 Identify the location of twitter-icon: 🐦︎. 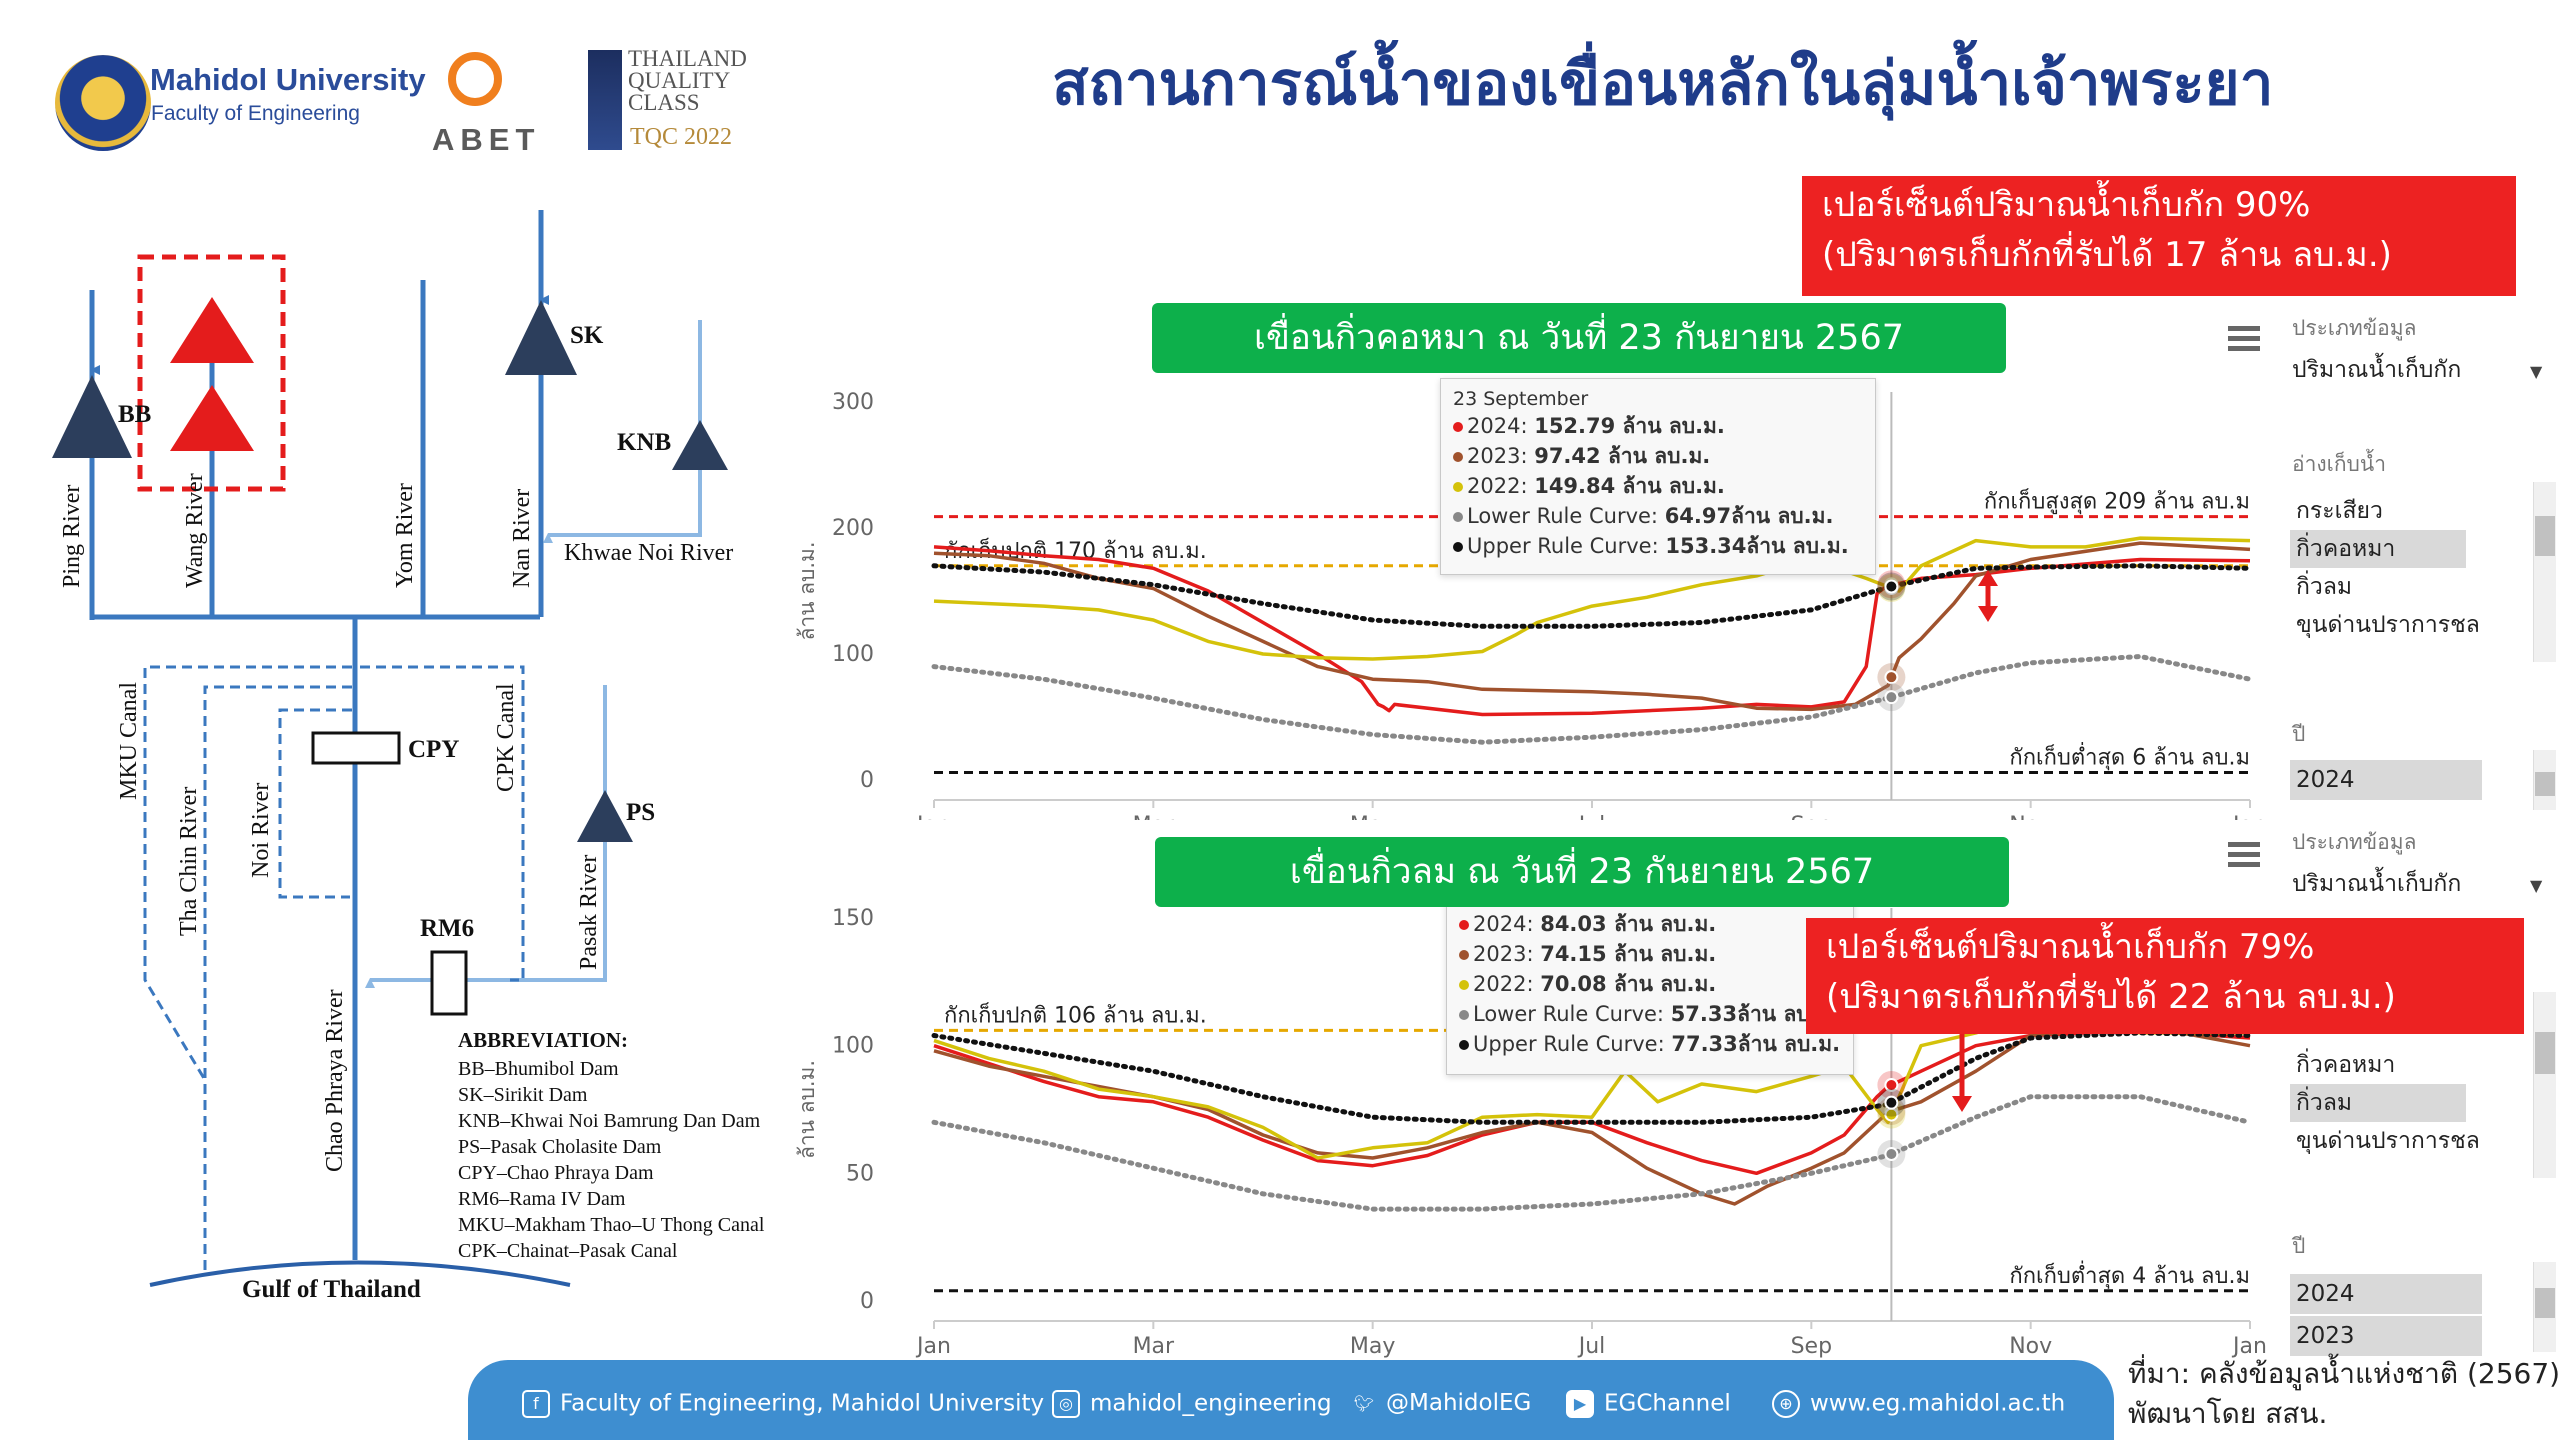
(1364, 1403).